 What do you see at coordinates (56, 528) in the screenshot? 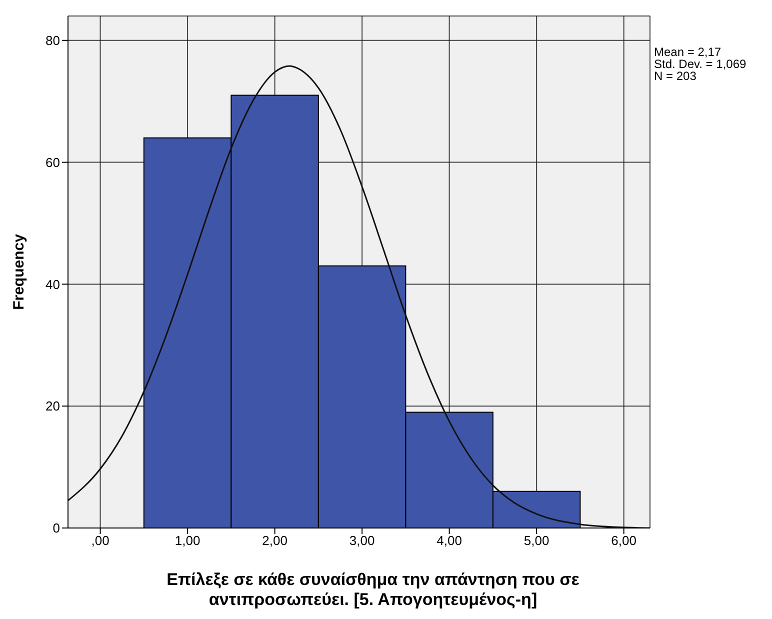
I see `y-tick-label: 0` at bounding box center [56, 528].